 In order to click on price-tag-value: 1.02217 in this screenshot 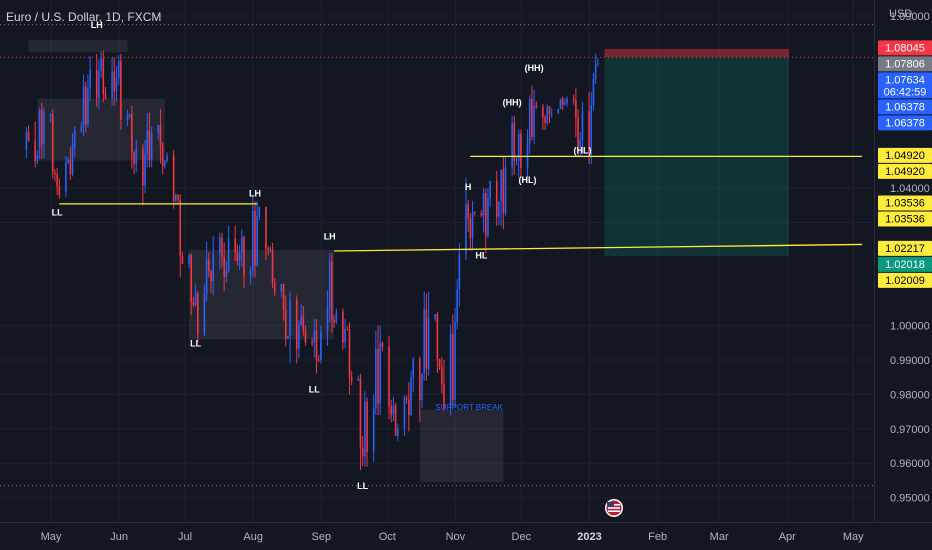, I will do `click(905, 249)`.